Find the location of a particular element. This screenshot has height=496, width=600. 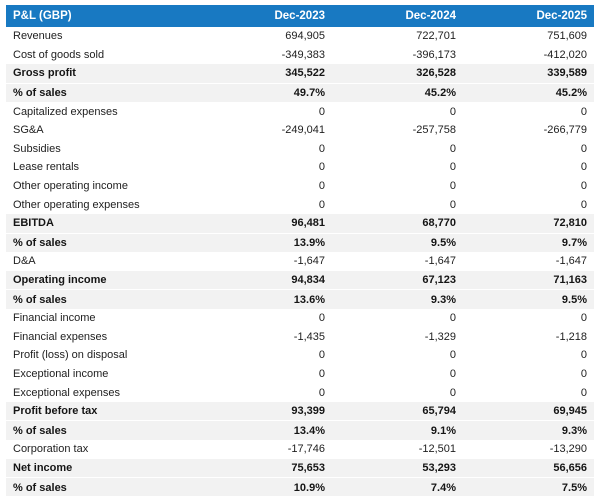

row-value: 93,399 is located at coordinates (266, 411).